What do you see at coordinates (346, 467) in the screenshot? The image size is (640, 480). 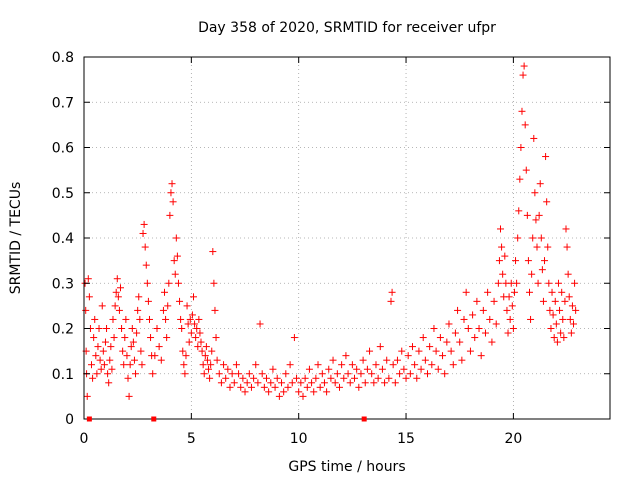 I see `x-axis-label: GPS time / hours` at bounding box center [346, 467].